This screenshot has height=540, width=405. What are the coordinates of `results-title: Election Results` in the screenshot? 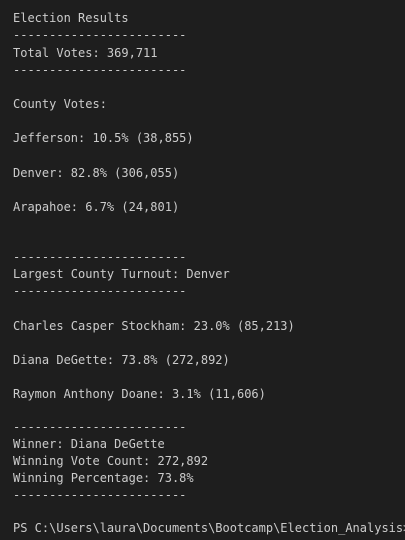 It's located at (71, 18).